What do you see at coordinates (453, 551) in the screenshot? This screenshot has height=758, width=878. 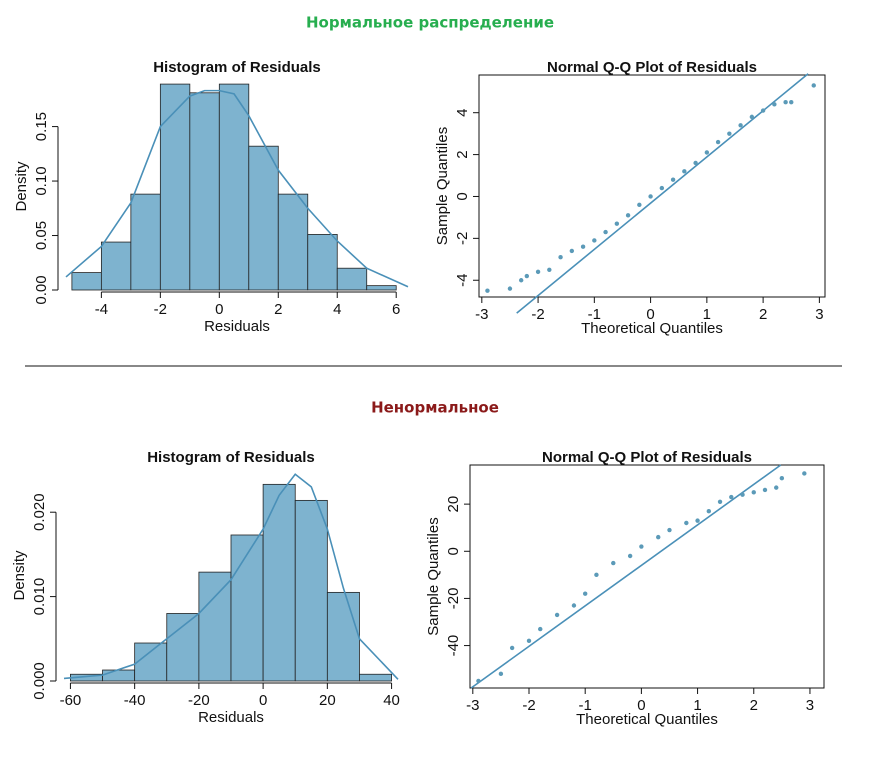 I see `y-tick-label: 0` at bounding box center [453, 551].